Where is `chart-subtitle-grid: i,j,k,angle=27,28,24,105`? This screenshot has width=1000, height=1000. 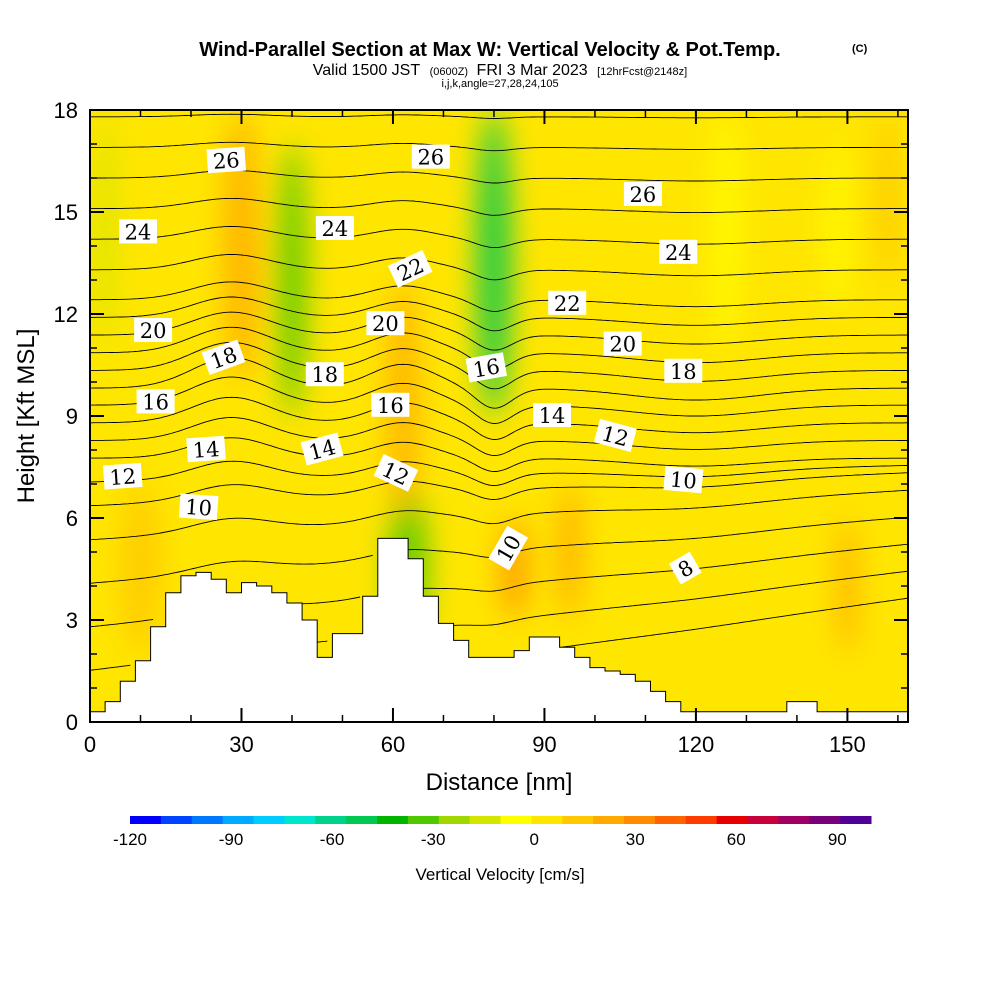 chart-subtitle-grid: i,j,k,angle=27,28,24,105 is located at coordinates (499, 84).